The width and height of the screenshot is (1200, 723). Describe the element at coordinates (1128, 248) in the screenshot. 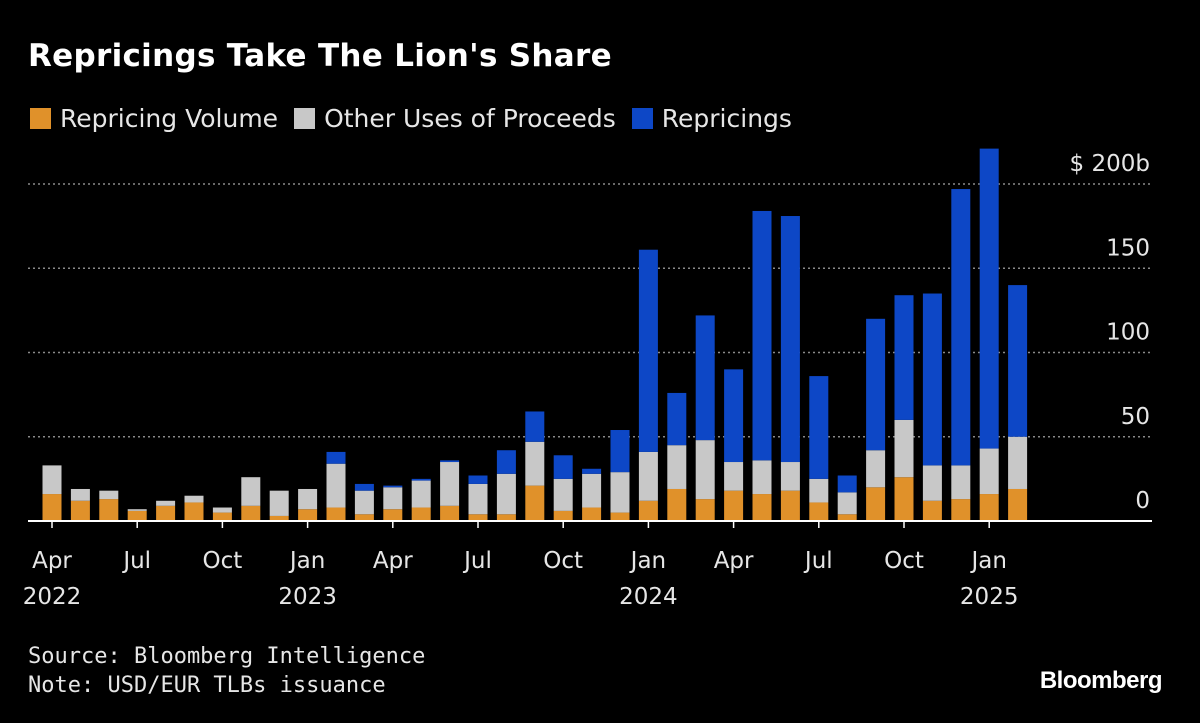

I see `y-tick-label: 150` at that location.